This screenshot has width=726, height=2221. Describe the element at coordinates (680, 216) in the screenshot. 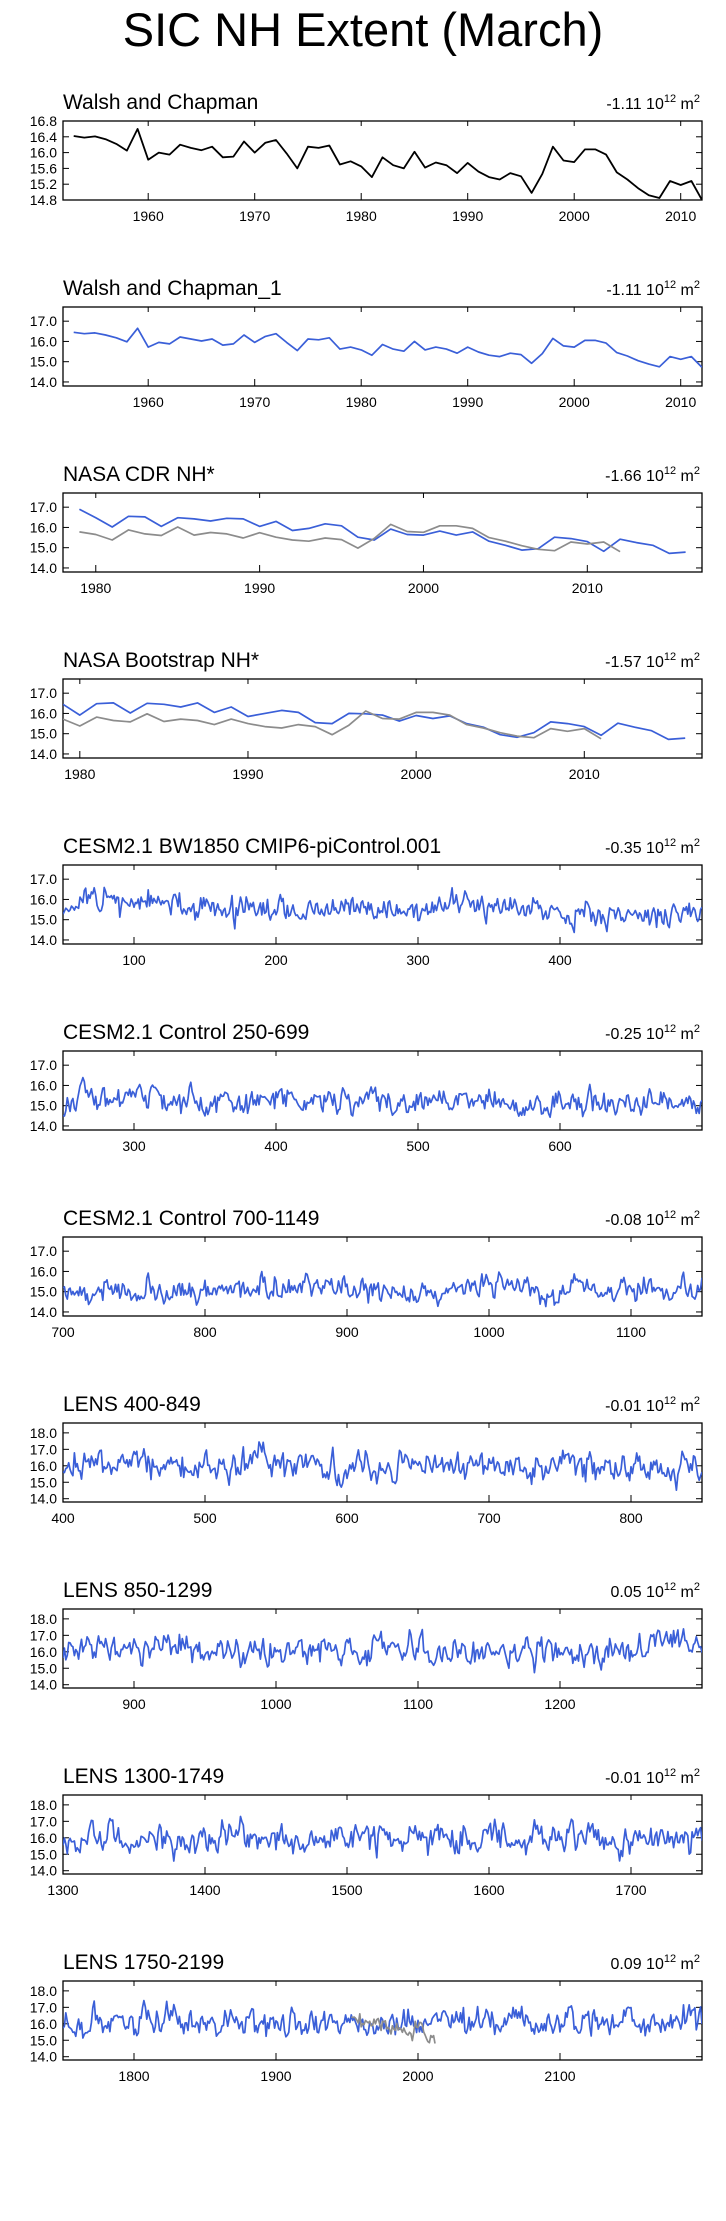

I see `x-tick-label: 2010` at that location.